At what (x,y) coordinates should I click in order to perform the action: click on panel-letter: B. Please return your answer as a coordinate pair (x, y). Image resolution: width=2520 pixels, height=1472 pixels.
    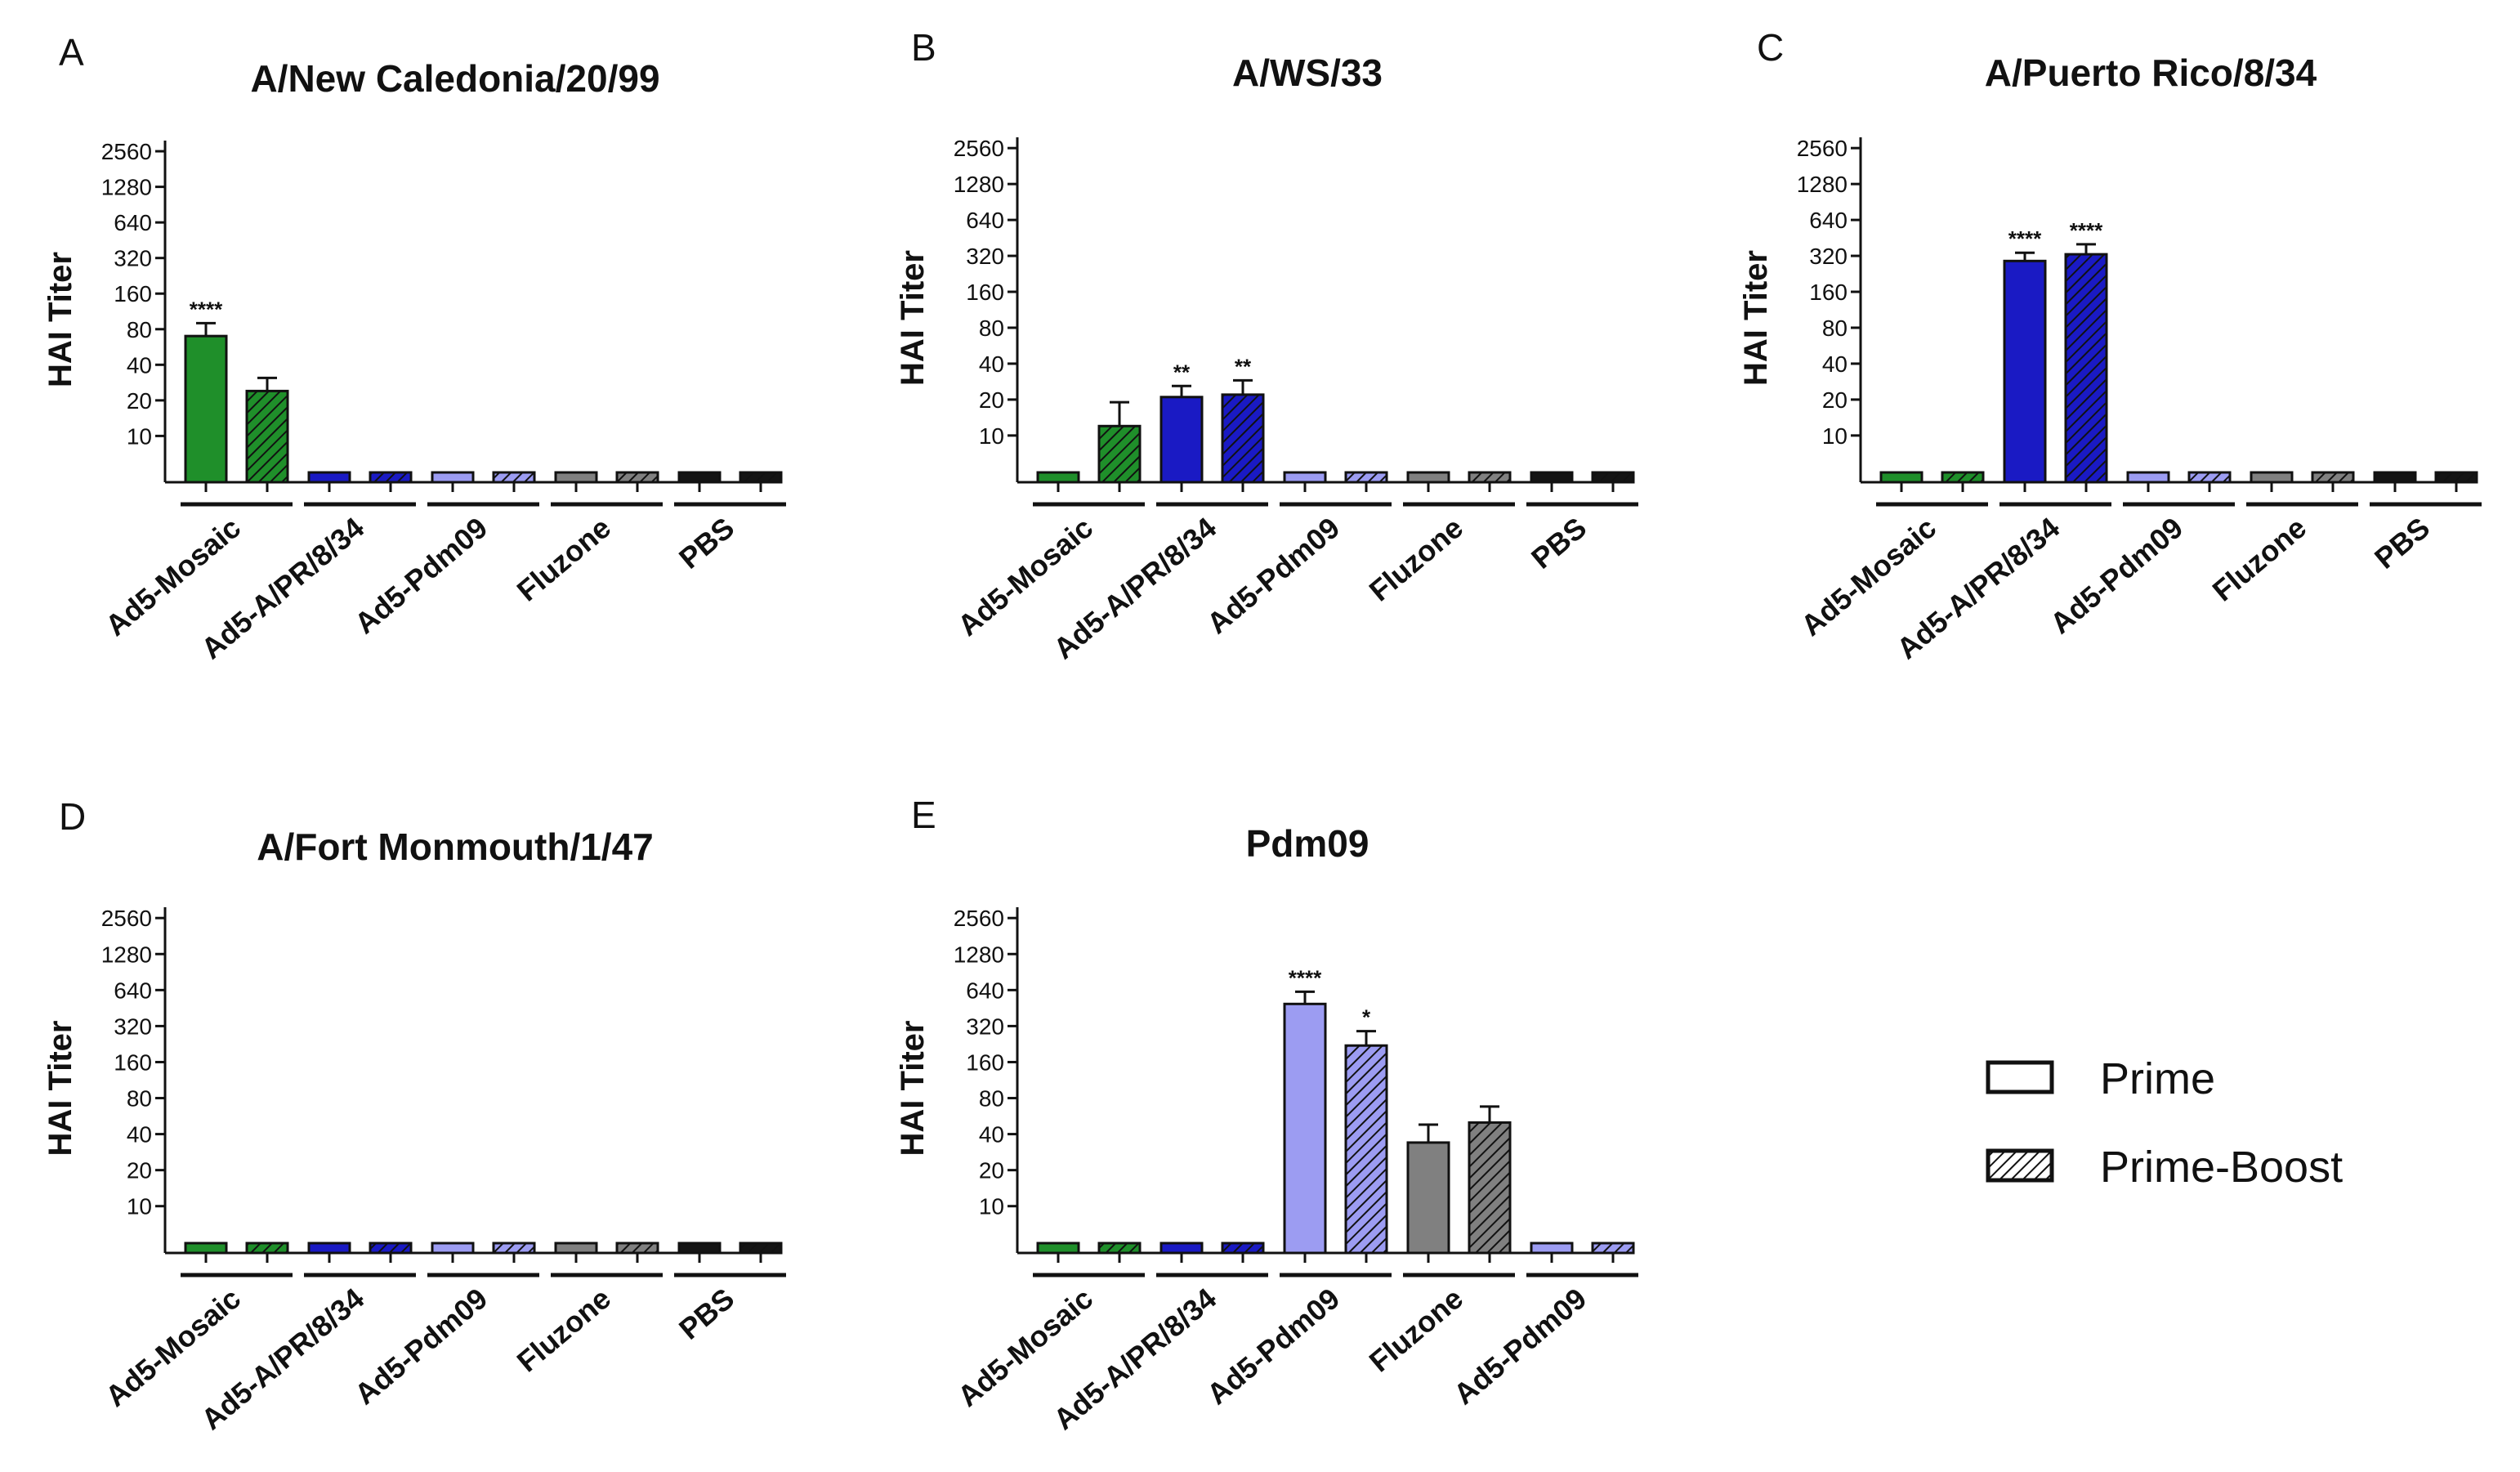
    Looking at the image, I should click on (923, 48).